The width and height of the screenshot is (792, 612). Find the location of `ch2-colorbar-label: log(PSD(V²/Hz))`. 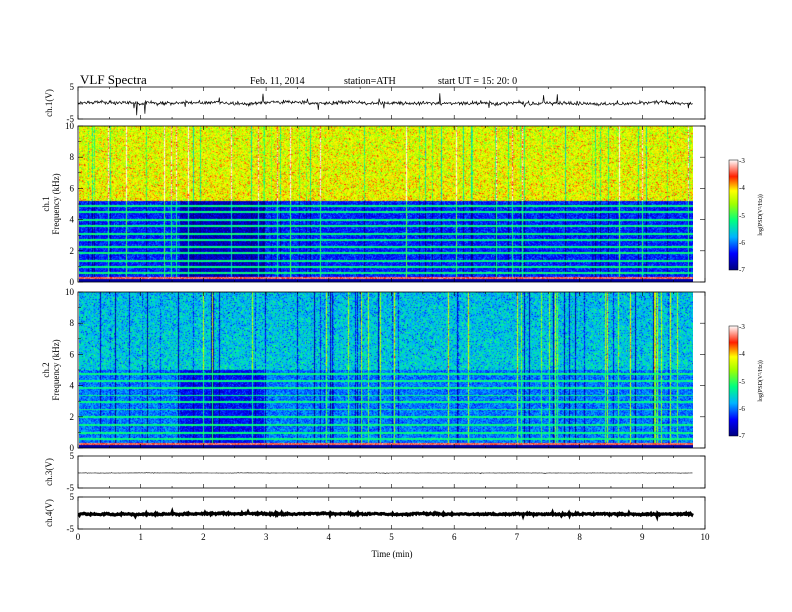

ch2-colorbar-label: log(PSD(V²/Hz)) is located at coordinates (760, 380).